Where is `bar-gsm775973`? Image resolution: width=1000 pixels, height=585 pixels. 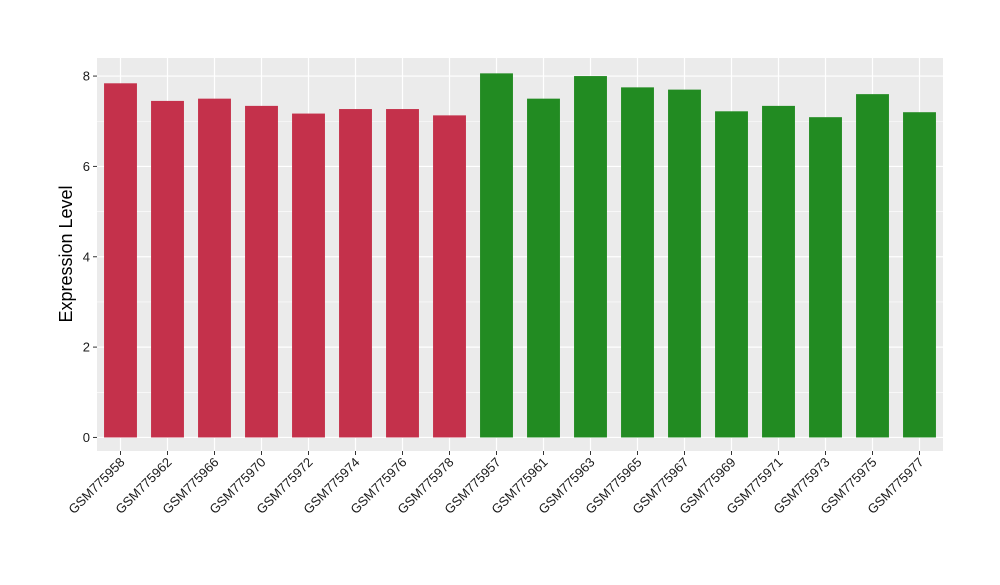
bar-gsm775973 is located at coordinates (825, 277).